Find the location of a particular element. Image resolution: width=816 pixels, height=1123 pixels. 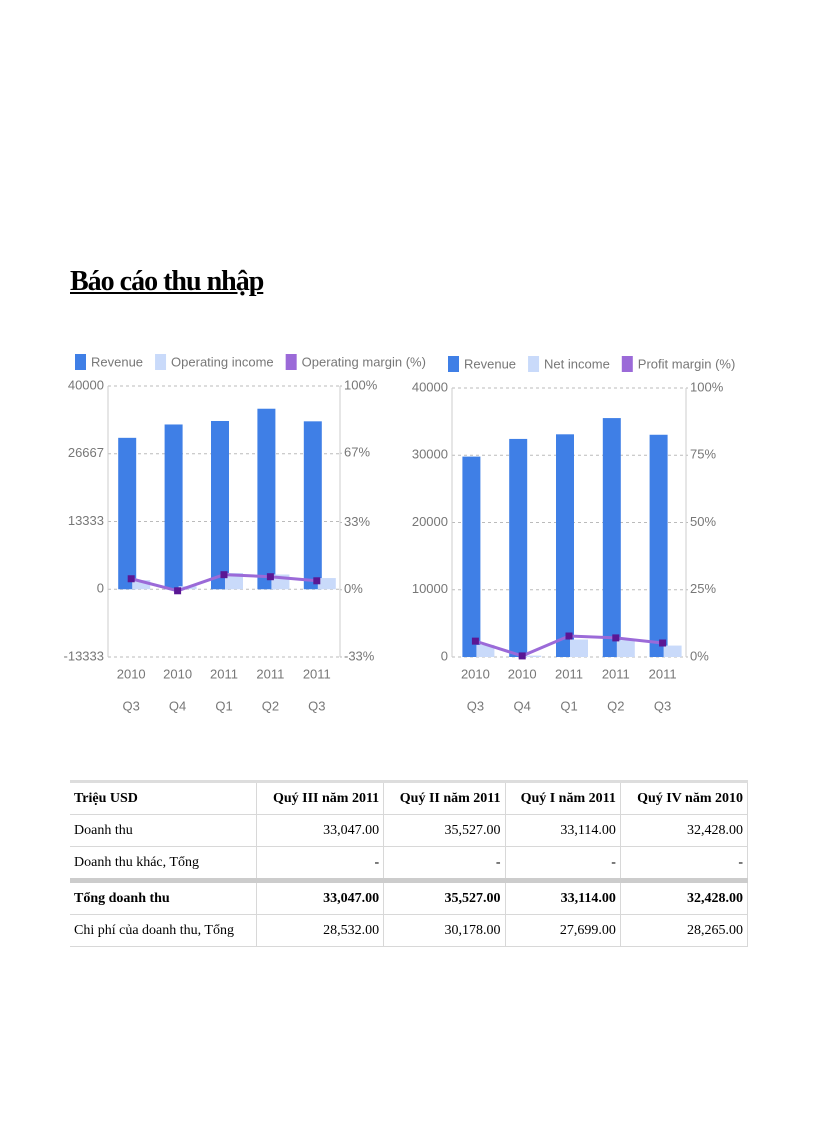

table-cell: Chi phí của doanh thu, Tổng is located at coordinates (163, 930).